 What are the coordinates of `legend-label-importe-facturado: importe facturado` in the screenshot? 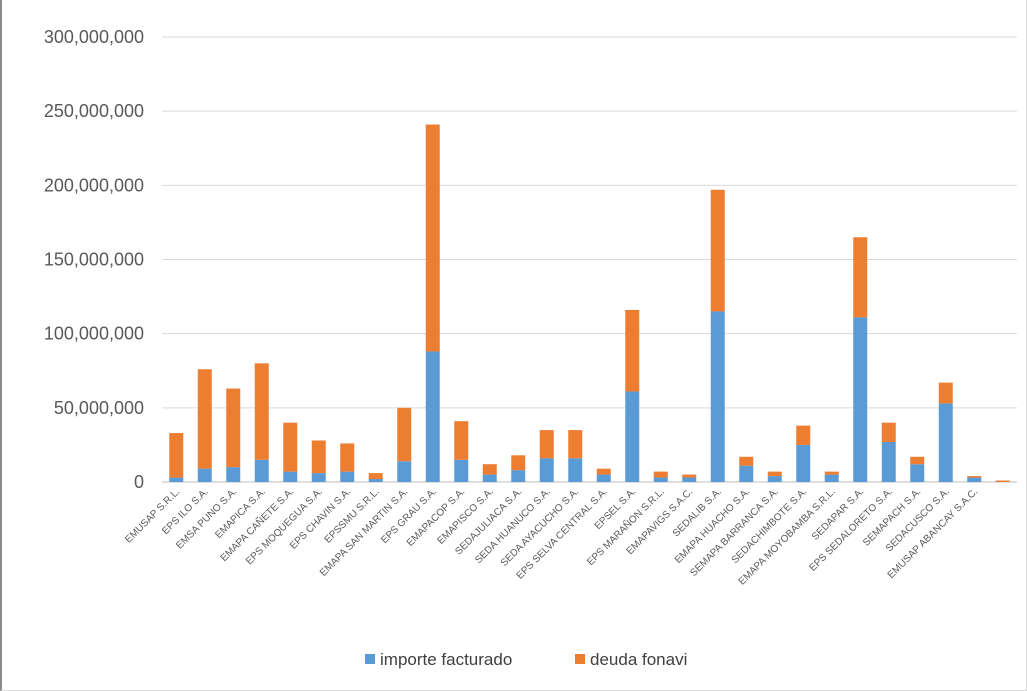 It's located at (446, 659).